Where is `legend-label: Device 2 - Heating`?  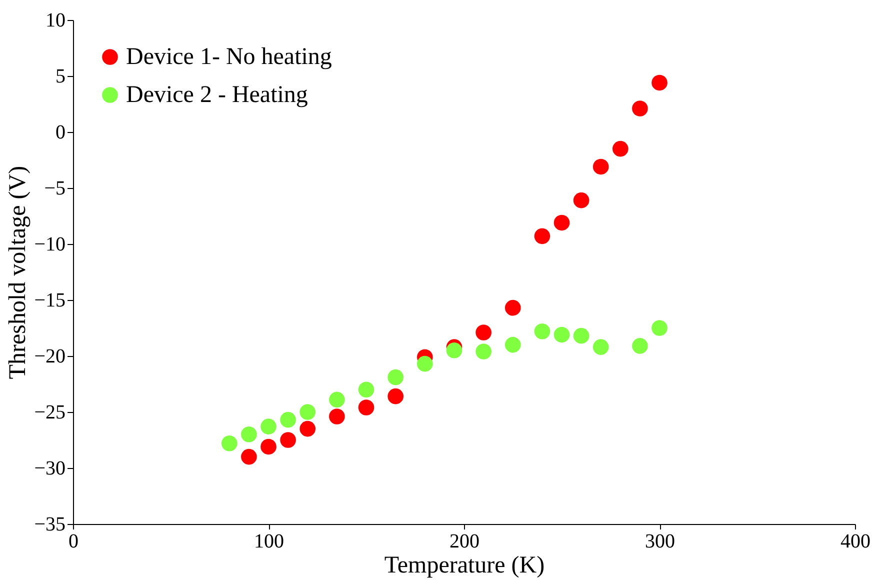 legend-label: Device 2 - Heating is located at coordinates (217, 95).